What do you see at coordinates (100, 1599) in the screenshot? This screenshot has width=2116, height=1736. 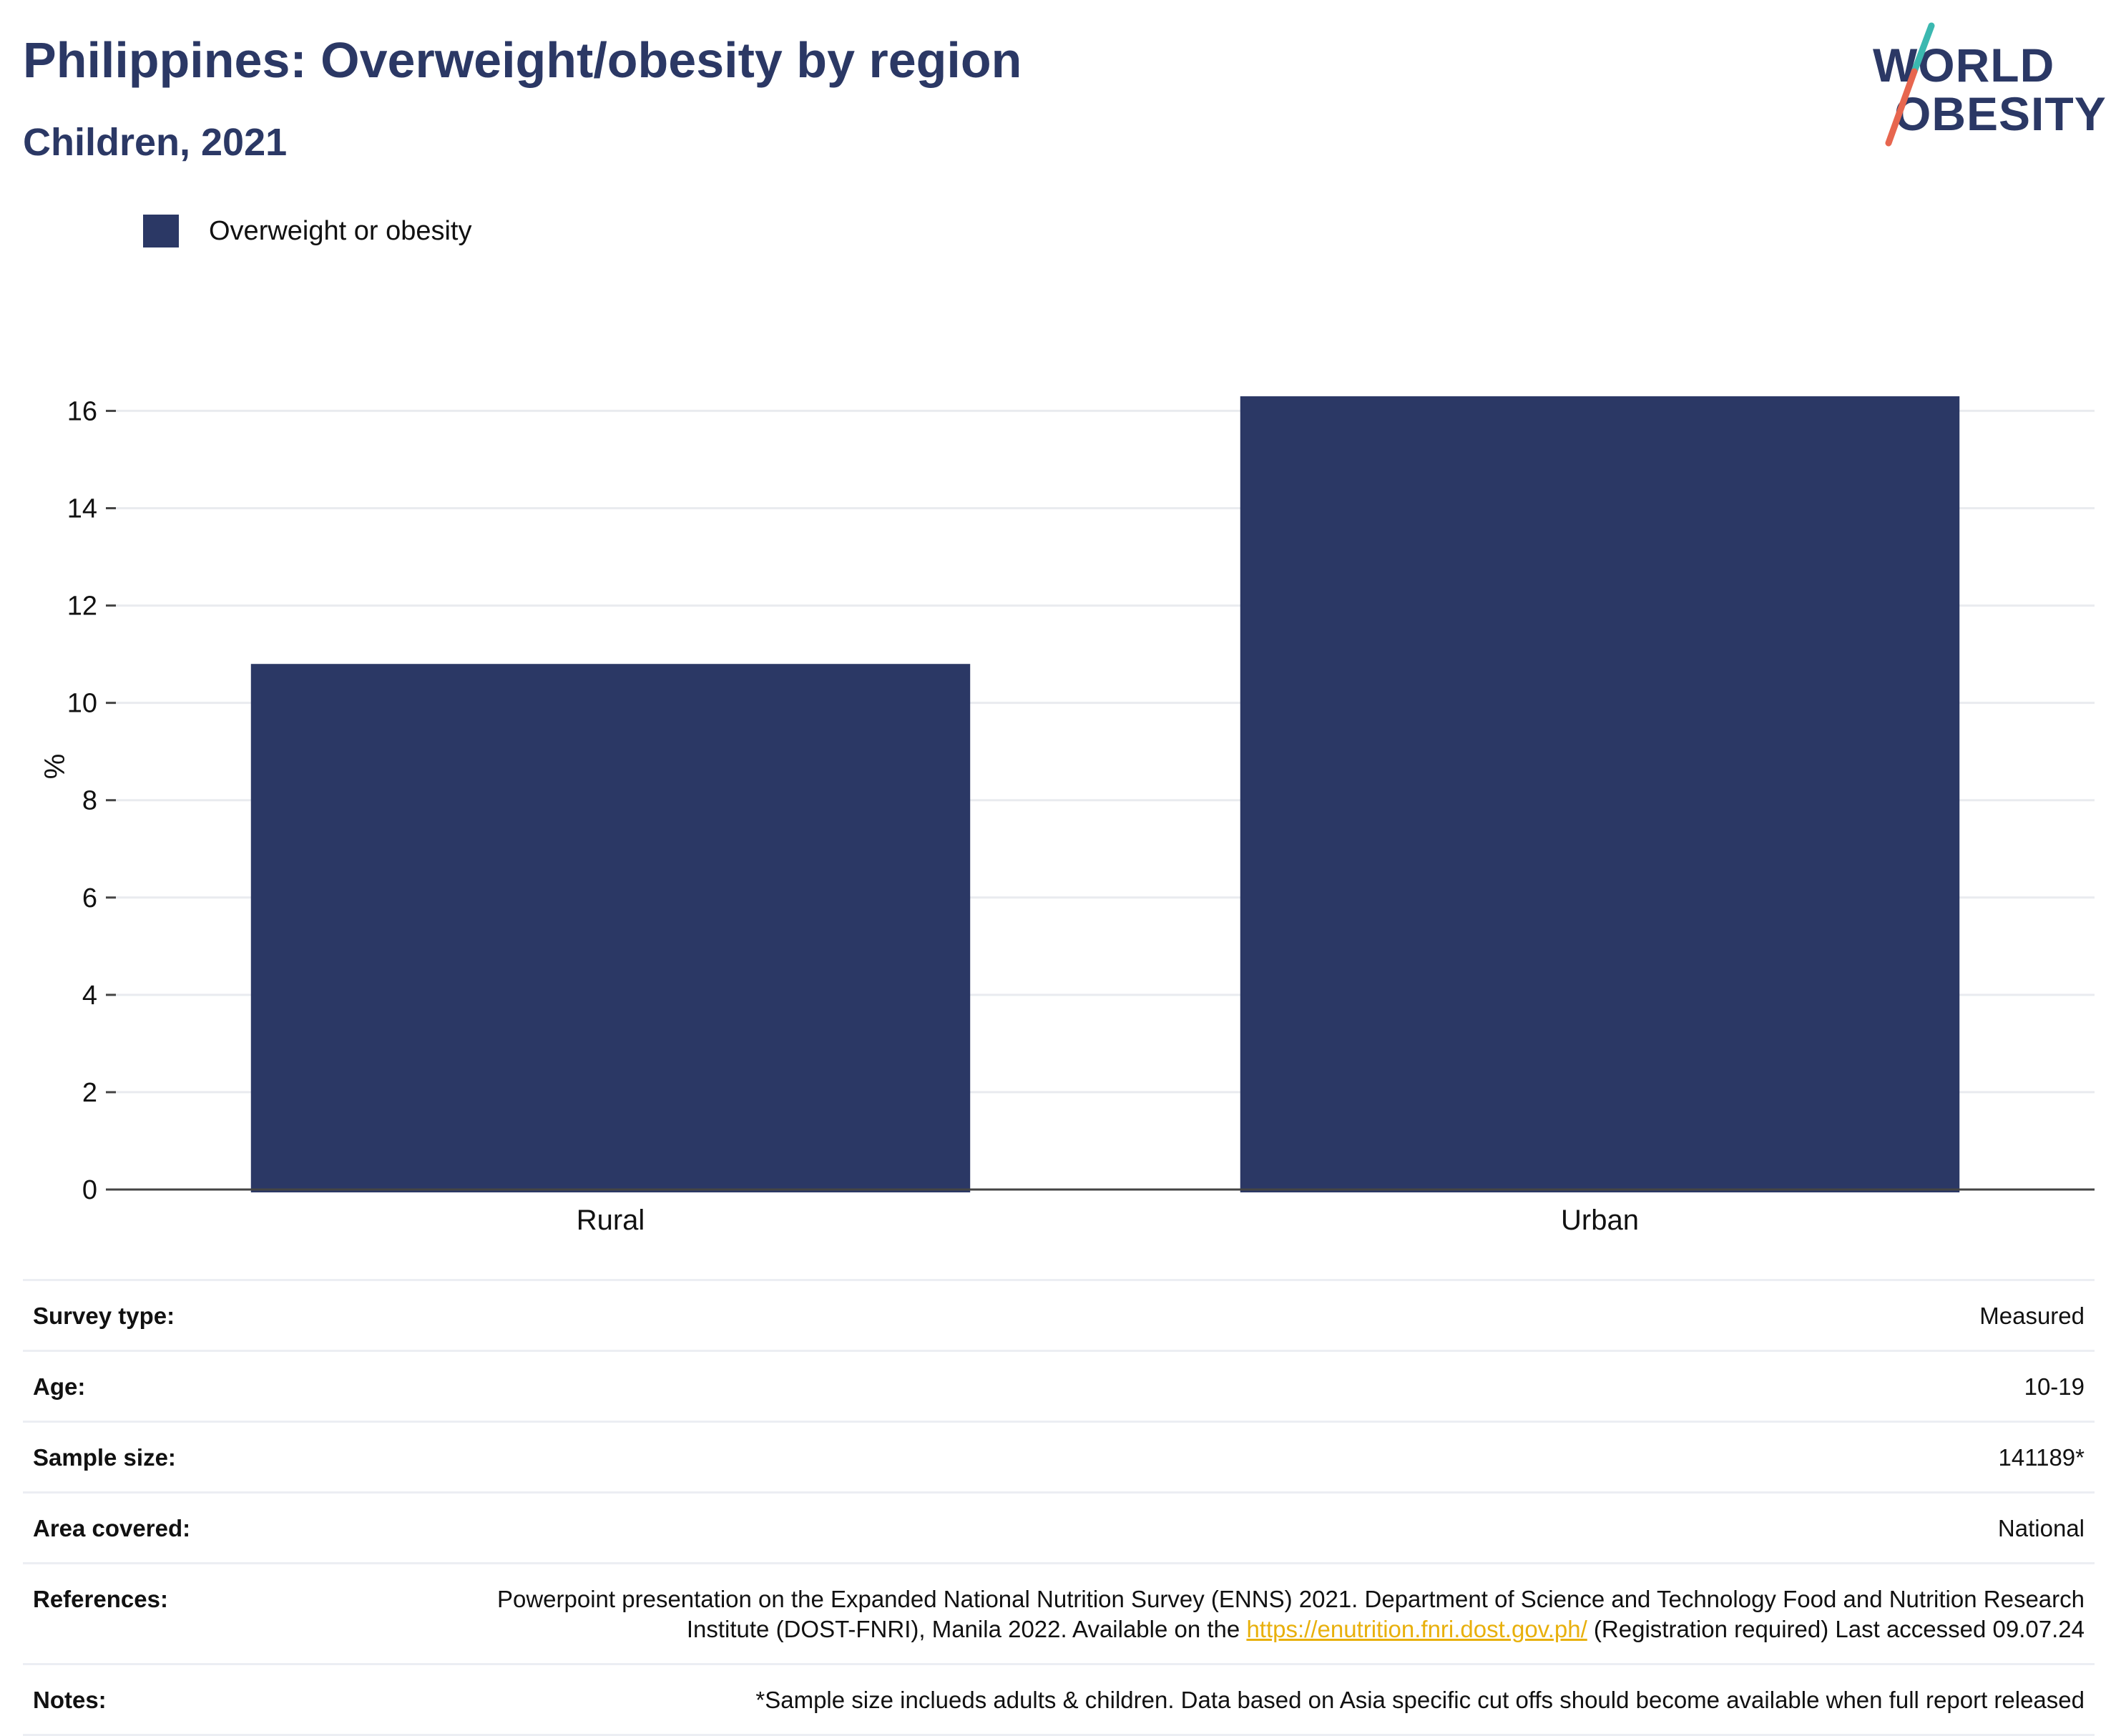 I see `references-label: References:` at bounding box center [100, 1599].